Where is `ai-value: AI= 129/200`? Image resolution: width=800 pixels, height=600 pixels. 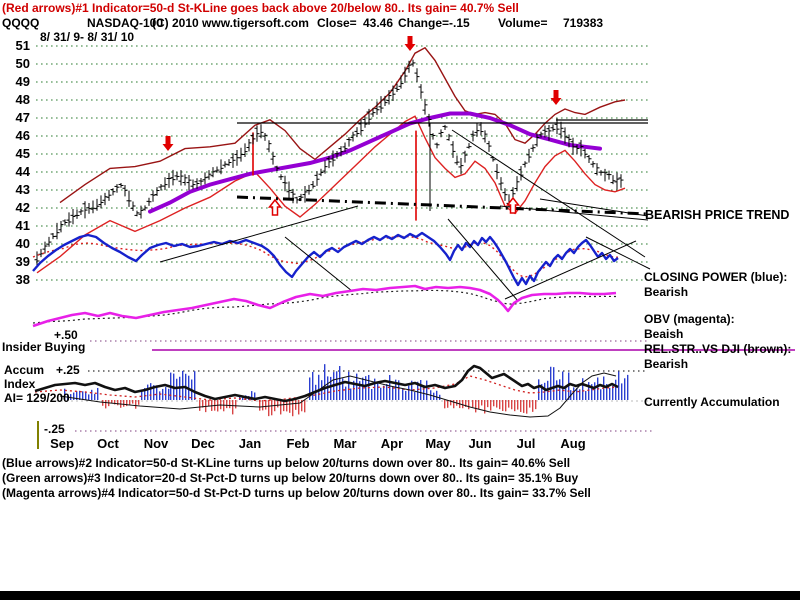 ai-value: AI= 129/200 is located at coordinates (37, 398).